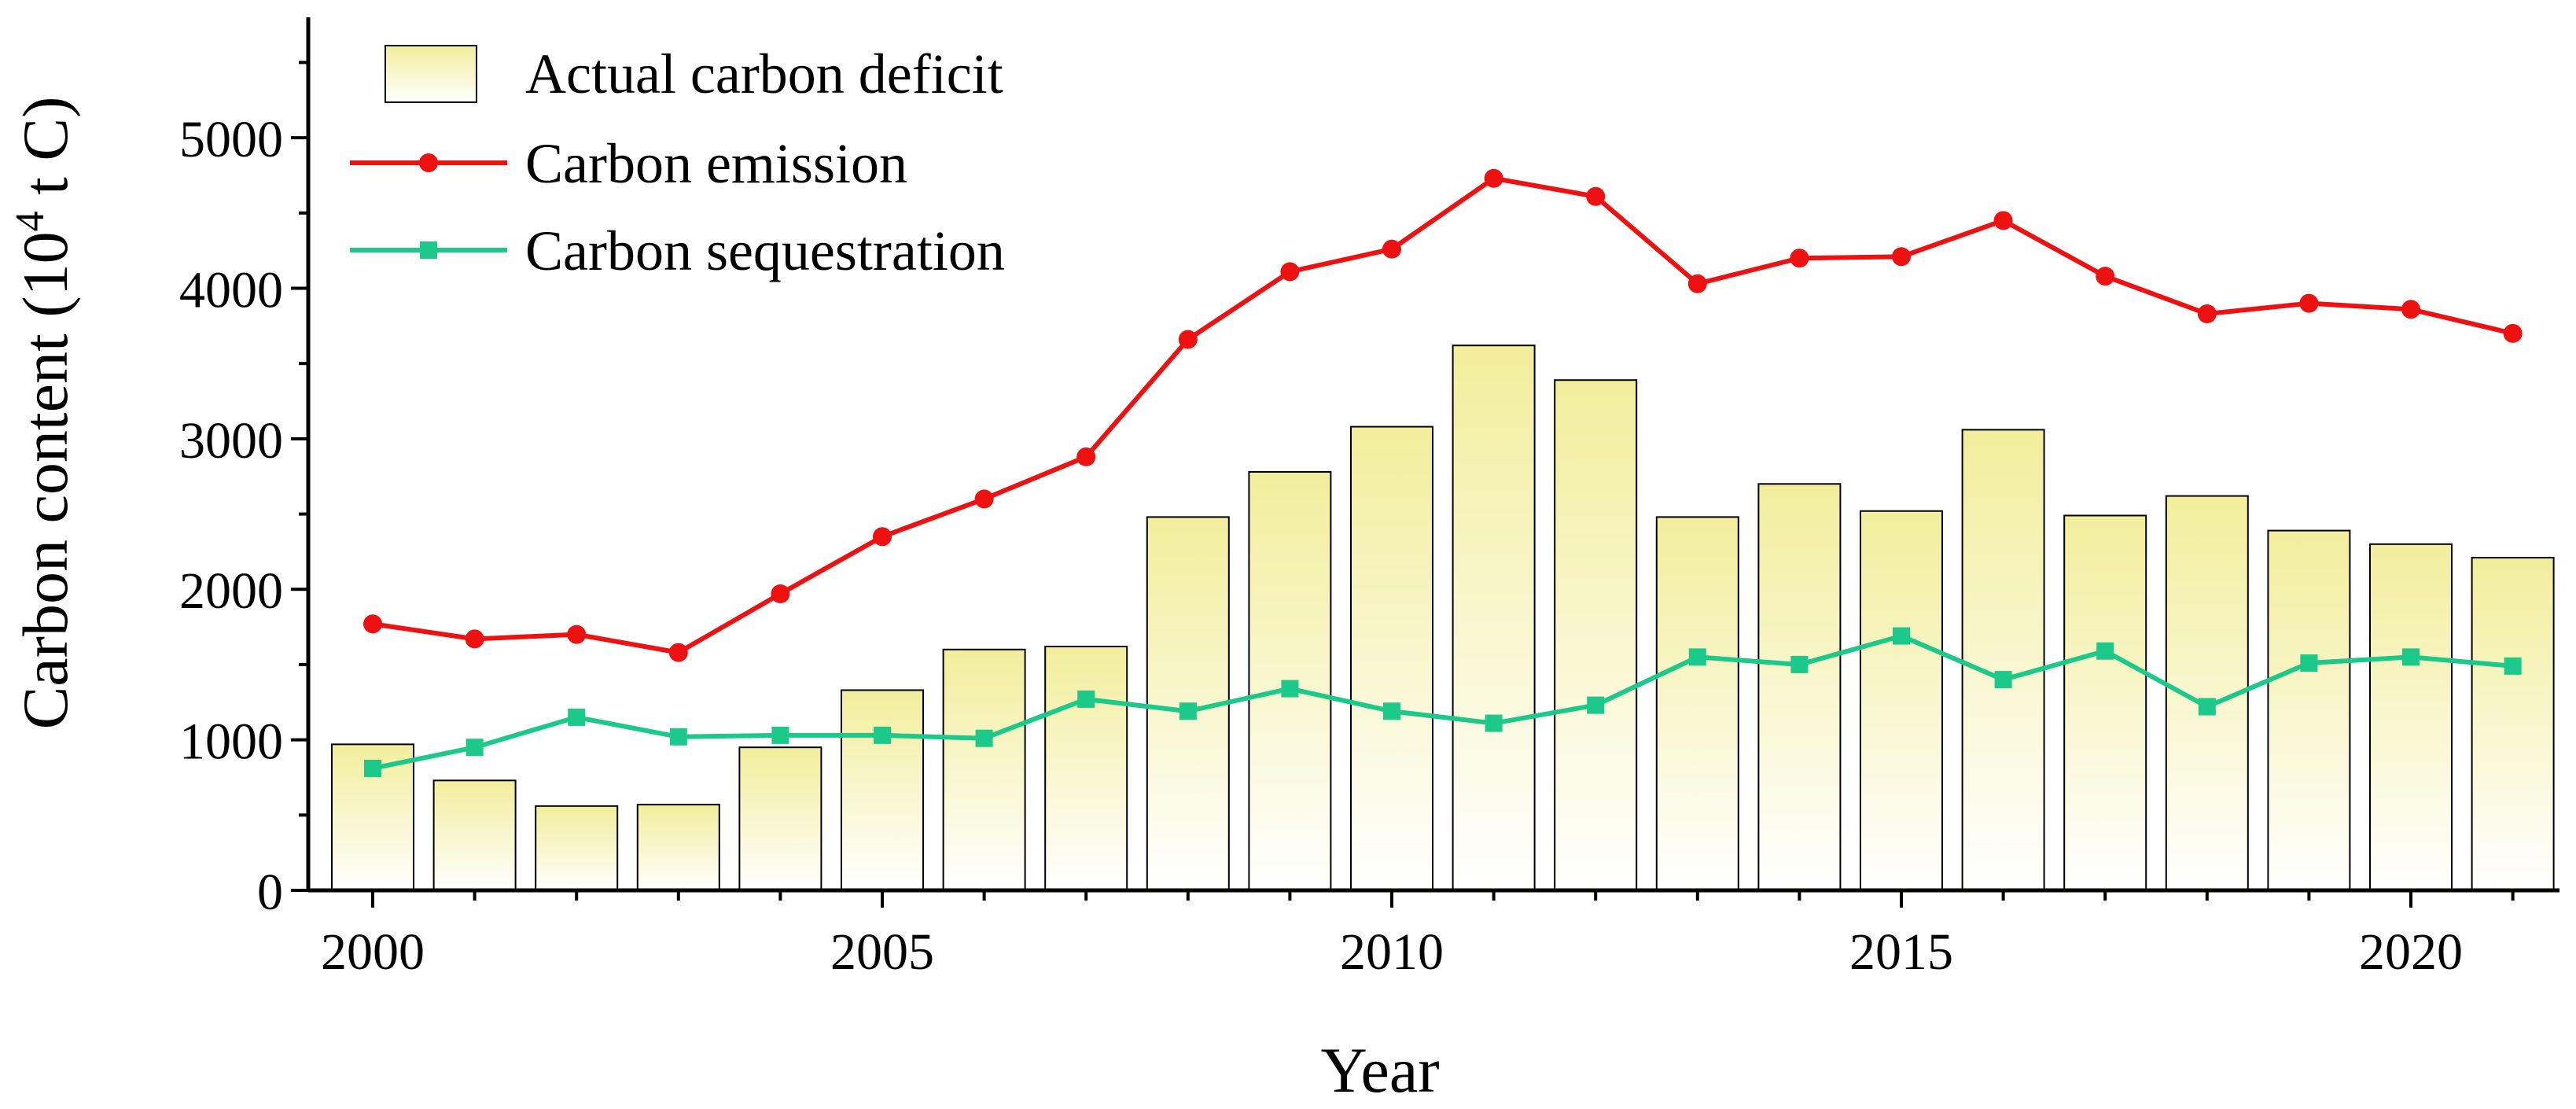 This screenshot has width=2576, height=1109. Describe the element at coordinates (2105, 276) in the screenshot. I see `carbon-emission-point-2017` at that location.